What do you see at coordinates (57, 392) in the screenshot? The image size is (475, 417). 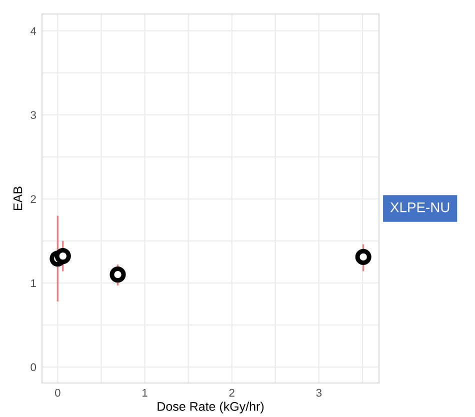 I see `x-tick-label: 0` at bounding box center [57, 392].